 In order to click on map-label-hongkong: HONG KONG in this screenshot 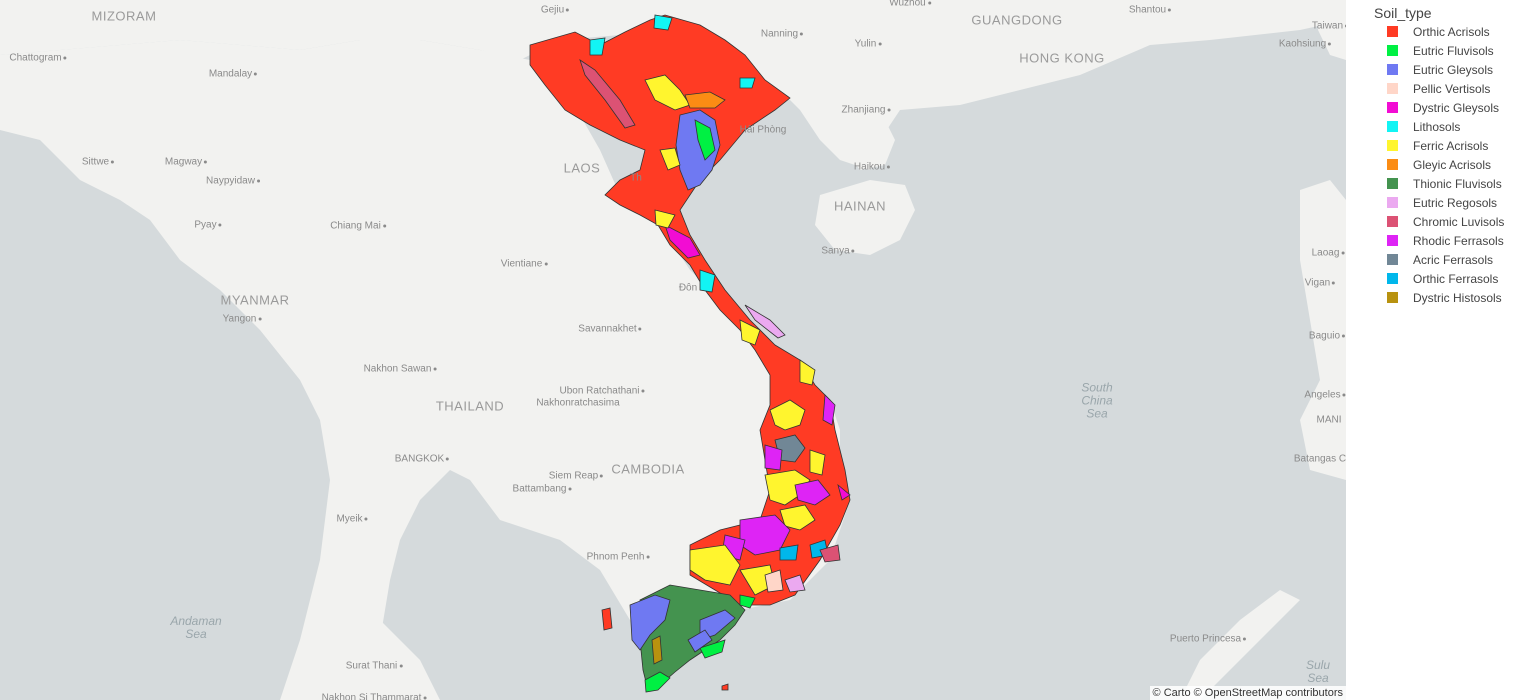, I will do `click(1061, 58)`.